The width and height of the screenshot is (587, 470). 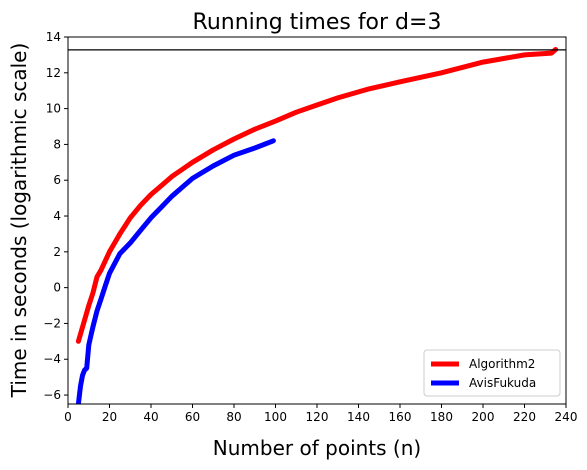 I want to click on legend: Algorithm2 AvisFukuda, so click(x=492, y=373).